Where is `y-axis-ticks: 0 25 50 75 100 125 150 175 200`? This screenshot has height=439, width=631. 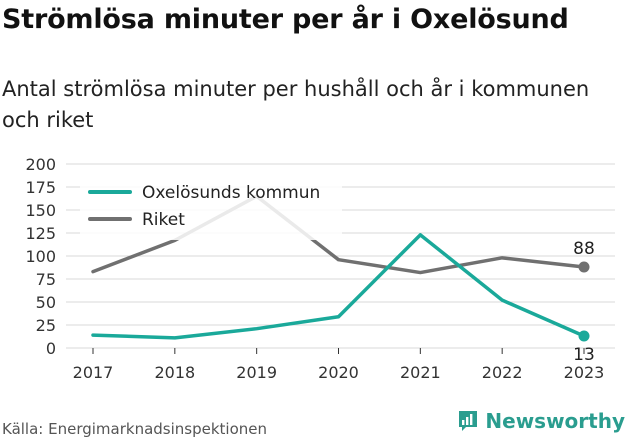
y-axis-ticks: 0 25 50 75 100 125 150 175 200 is located at coordinates (40, 256).